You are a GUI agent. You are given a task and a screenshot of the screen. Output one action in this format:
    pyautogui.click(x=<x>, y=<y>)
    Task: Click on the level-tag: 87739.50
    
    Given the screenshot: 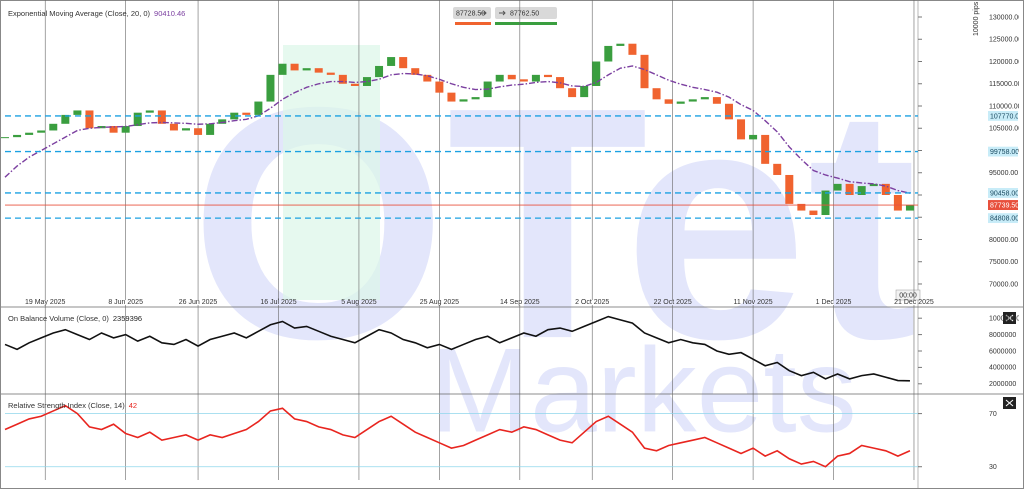 What is the action you would take?
    pyautogui.click(x=1003, y=205)
    